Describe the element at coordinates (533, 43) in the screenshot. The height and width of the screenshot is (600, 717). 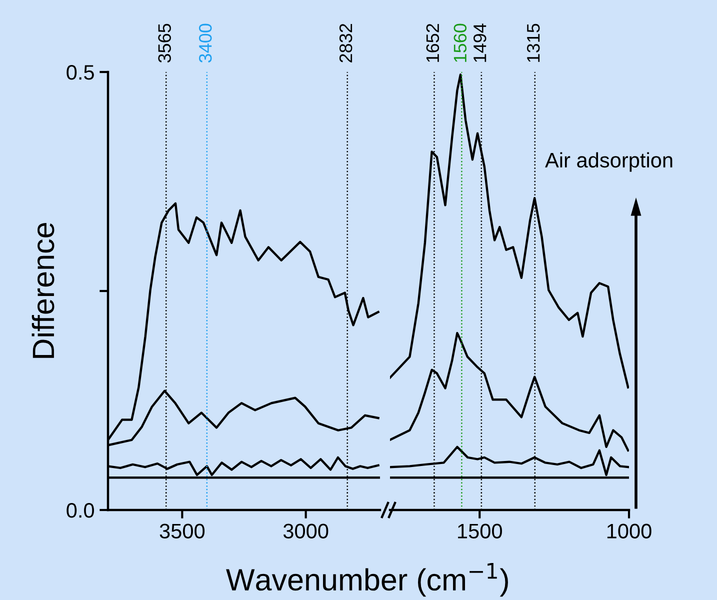
I see `ref-line-label: 1315` at that location.